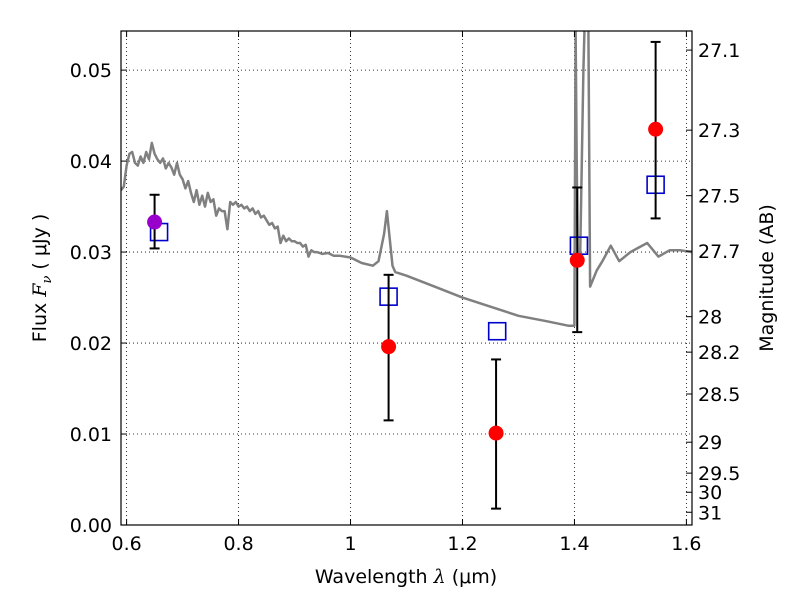  Describe the element at coordinates (719, 395) in the screenshot. I see `y2-tick-label: 28.5` at that location.